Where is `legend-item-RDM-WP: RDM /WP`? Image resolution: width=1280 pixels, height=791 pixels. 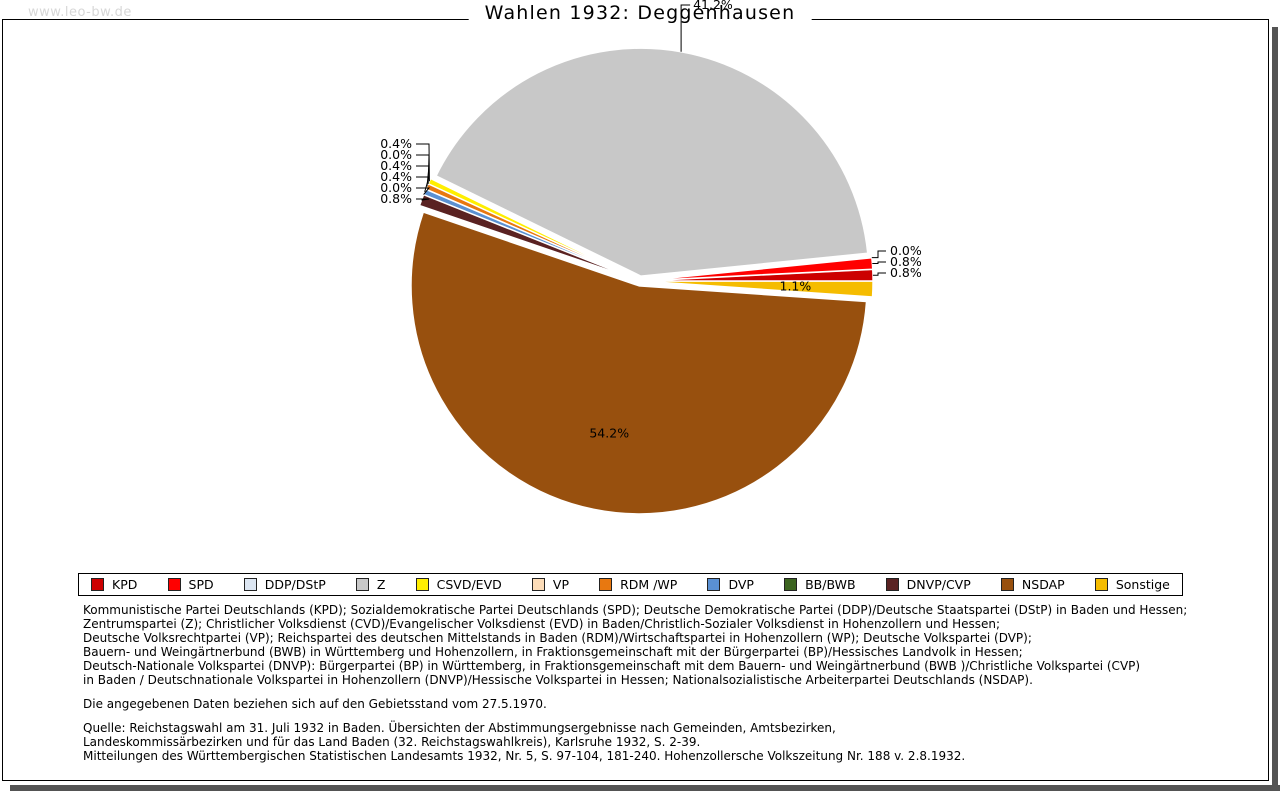
legend-item-RDM-WP: RDM /WP is located at coordinates (638, 584).